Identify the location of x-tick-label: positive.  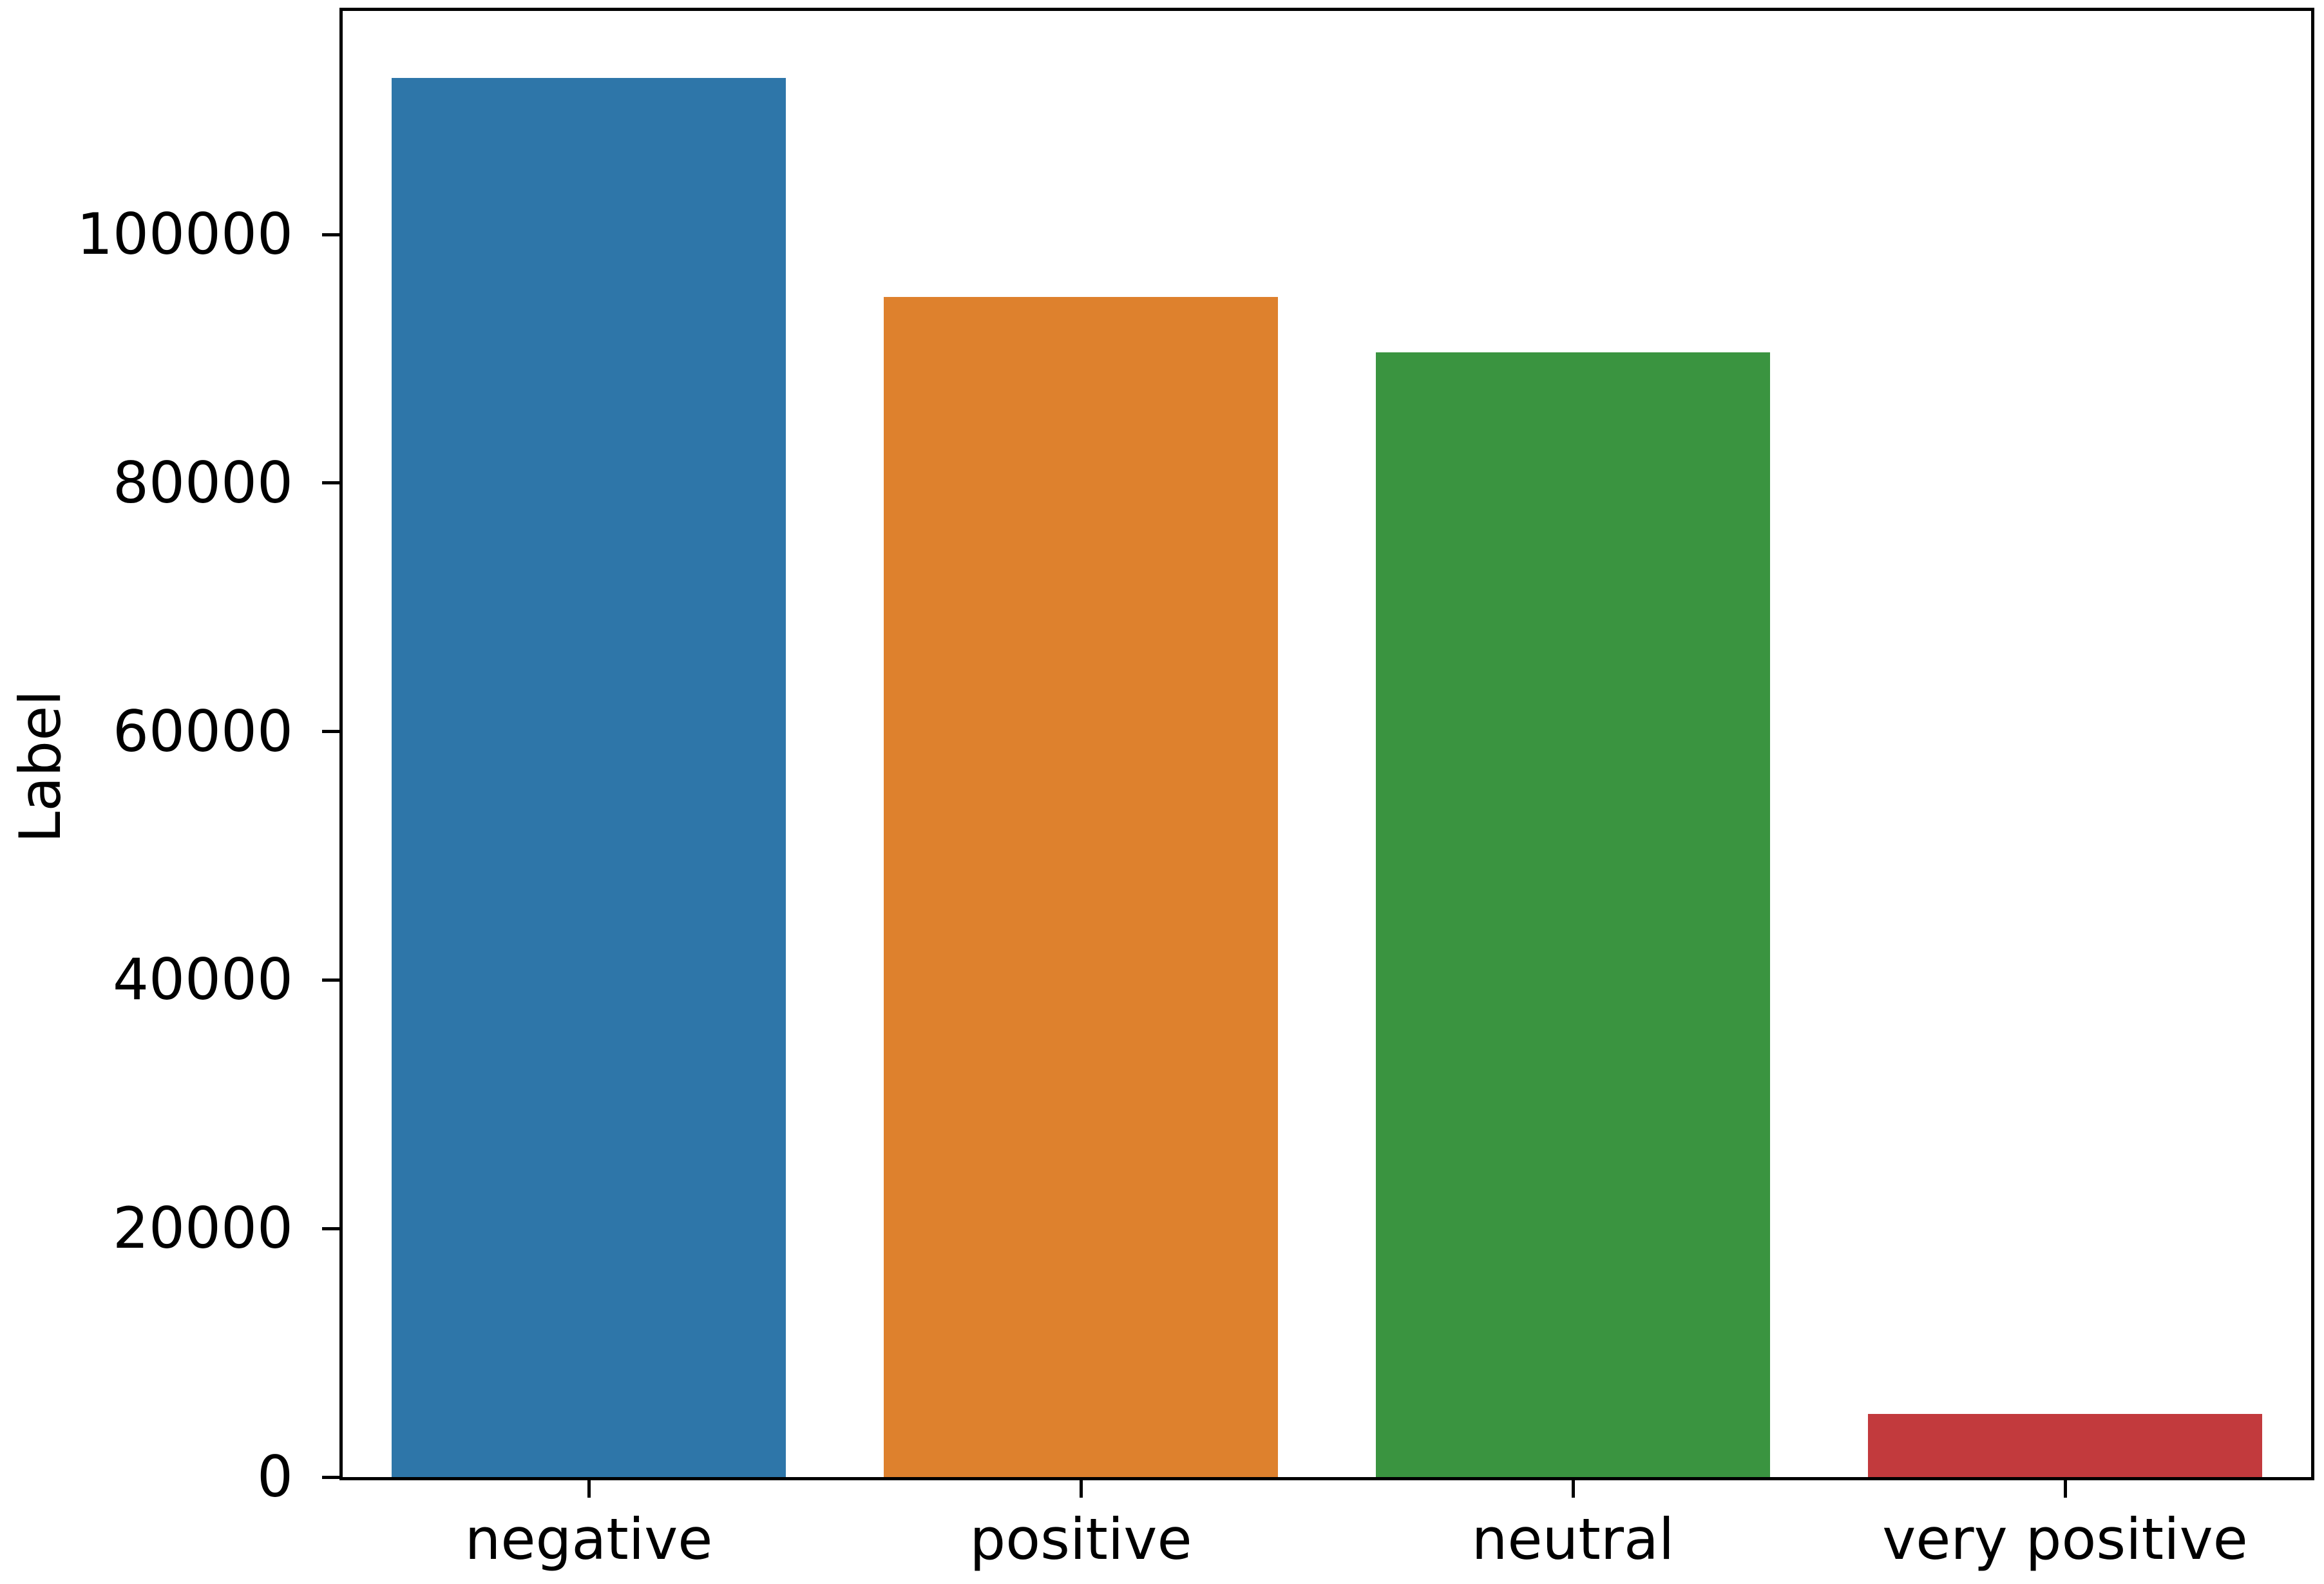
(1080, 1539).